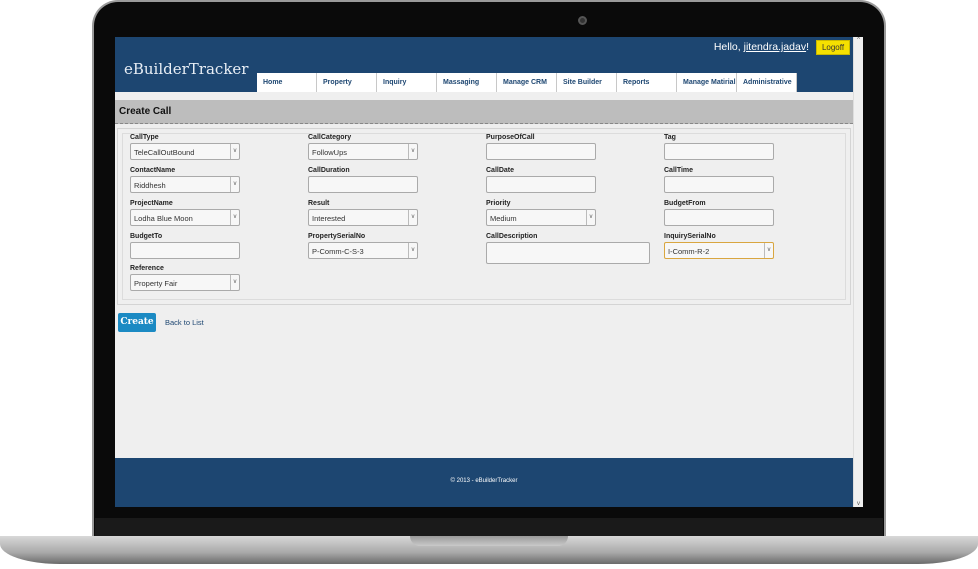  What do you see at coordinates (719, 217) in the screenshot?
I see `budgetfrom-input` at bounding box center [719, 217].